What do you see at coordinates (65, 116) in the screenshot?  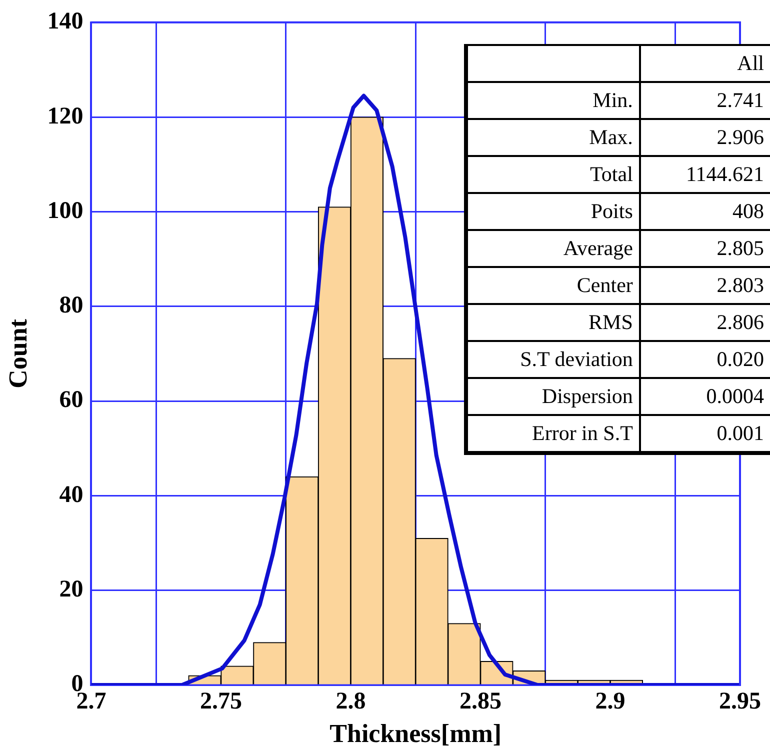 I see `y-tick-label: 120` at bounding box center [65, 116].